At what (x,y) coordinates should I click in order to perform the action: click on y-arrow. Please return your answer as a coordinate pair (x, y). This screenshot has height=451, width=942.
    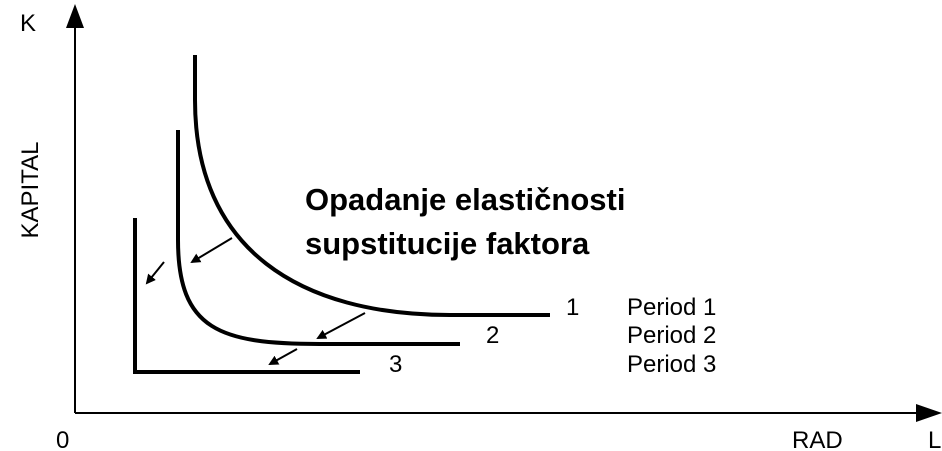
    Looking at the image, I should click on (75, 16).